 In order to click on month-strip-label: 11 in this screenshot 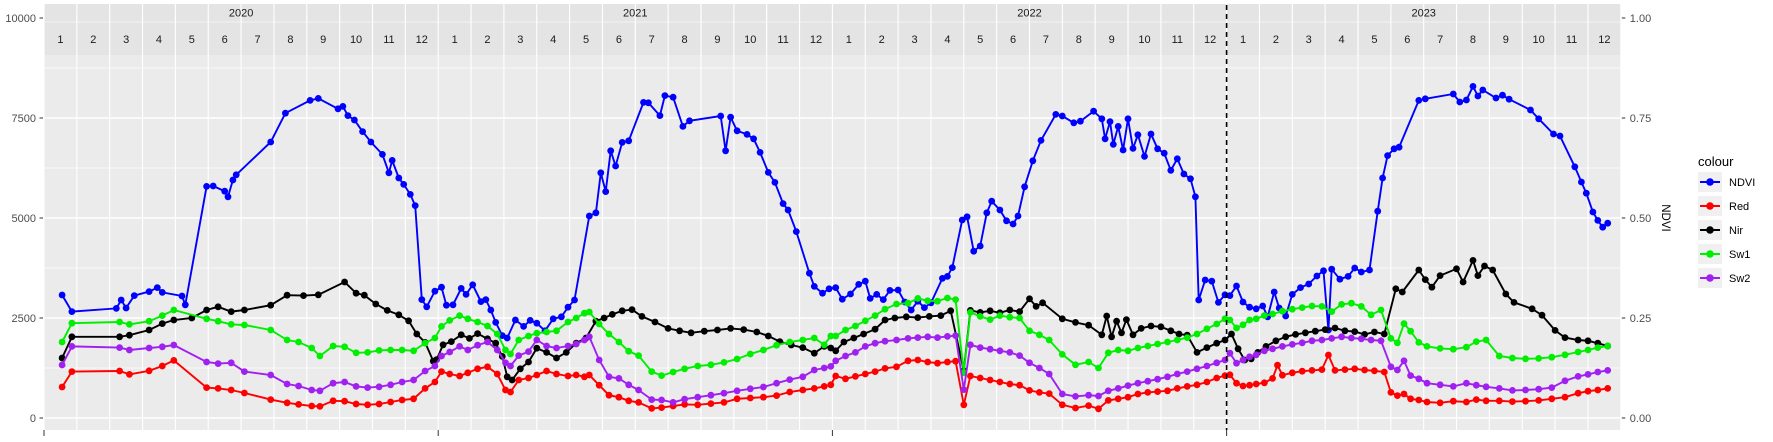, I will do `click(388, 40)`.